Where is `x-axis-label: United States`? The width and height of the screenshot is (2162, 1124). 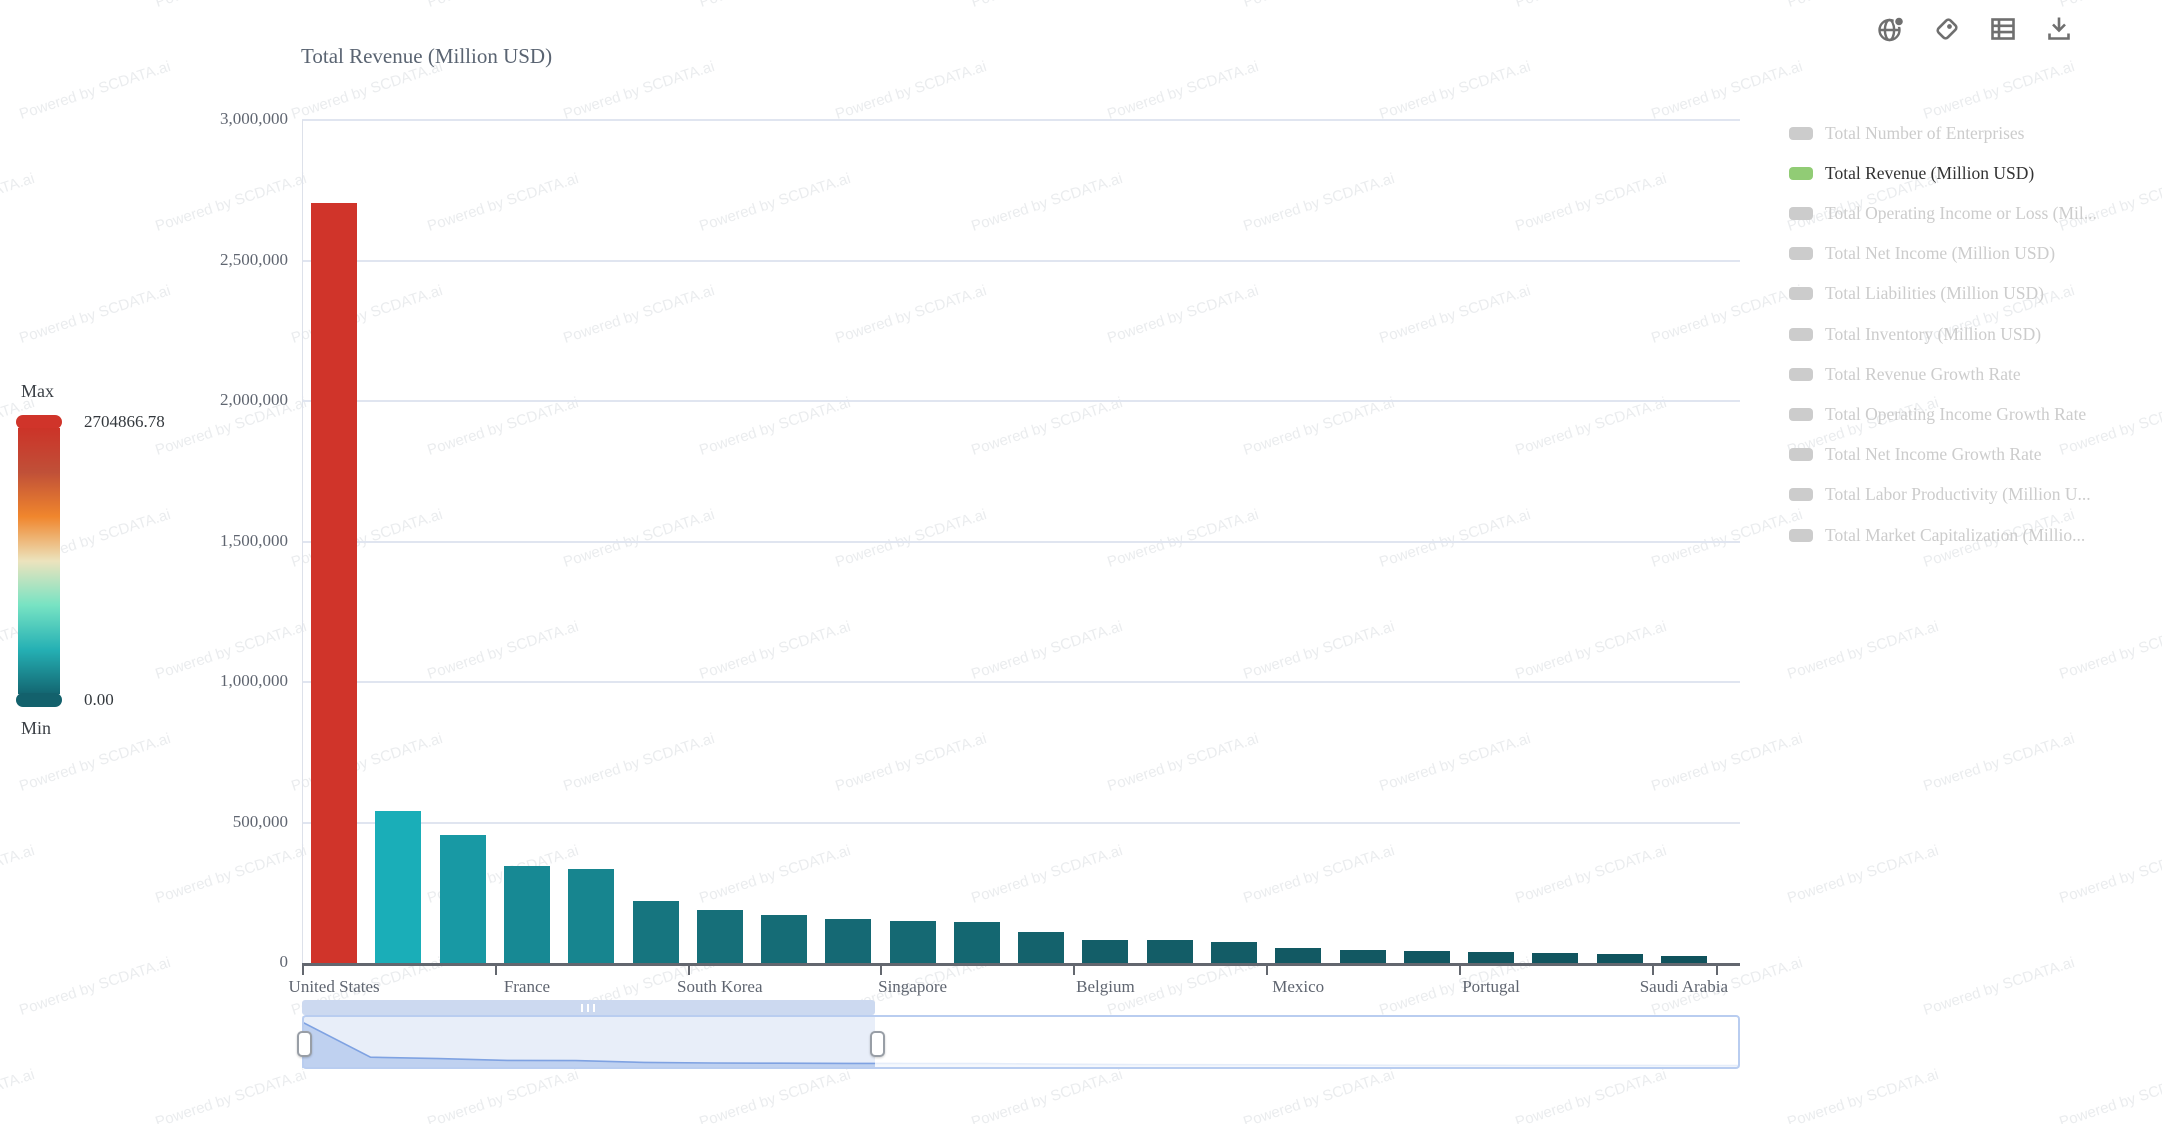
x-axis-label: United States is located at coordinates (334, 986).